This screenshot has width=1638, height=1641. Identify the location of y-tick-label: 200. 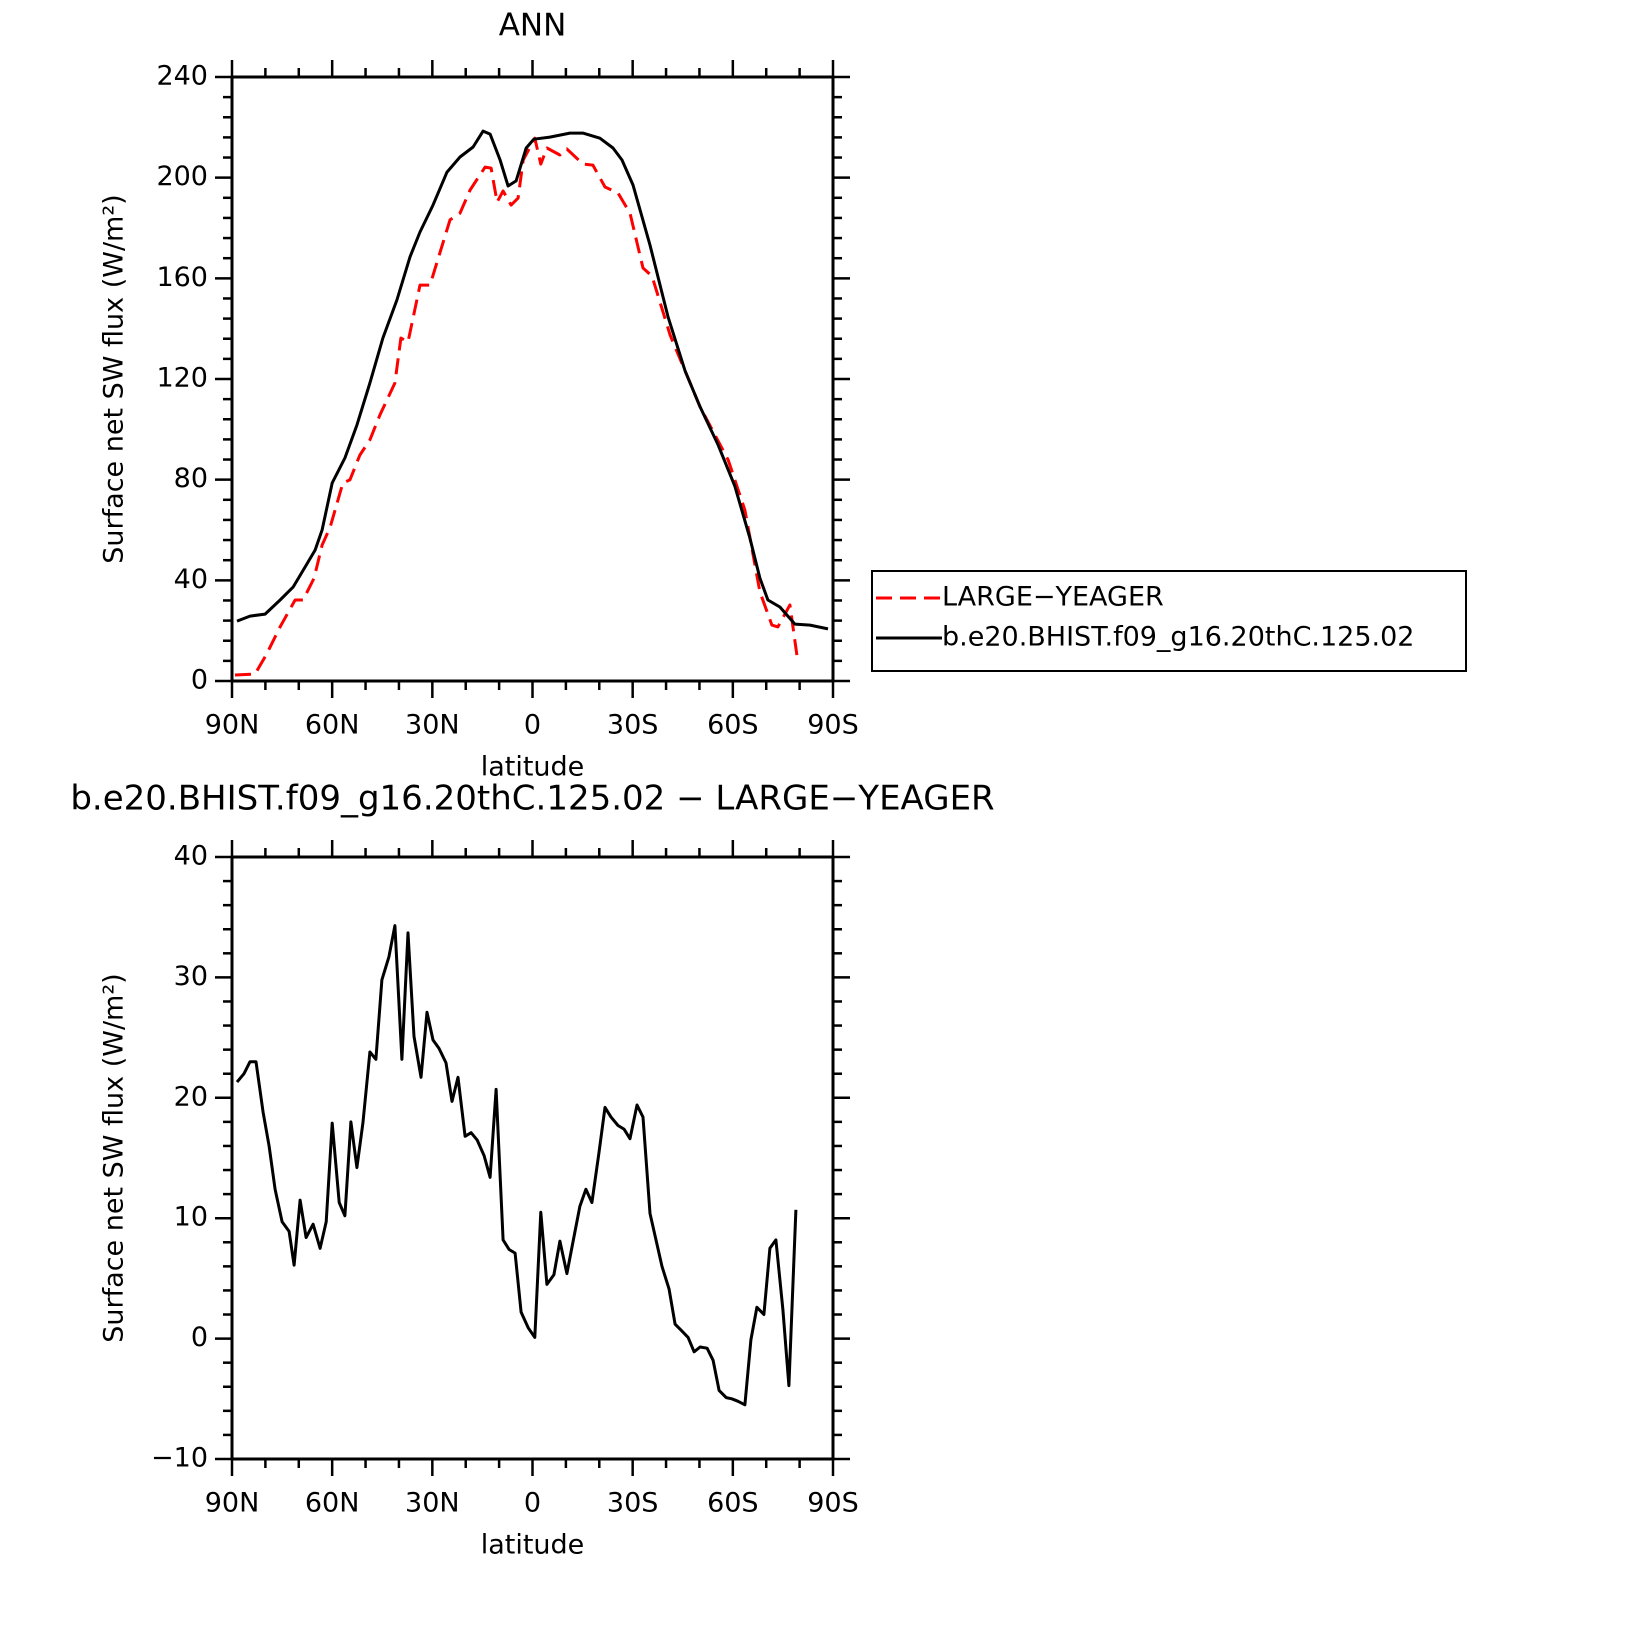
(182, 176).